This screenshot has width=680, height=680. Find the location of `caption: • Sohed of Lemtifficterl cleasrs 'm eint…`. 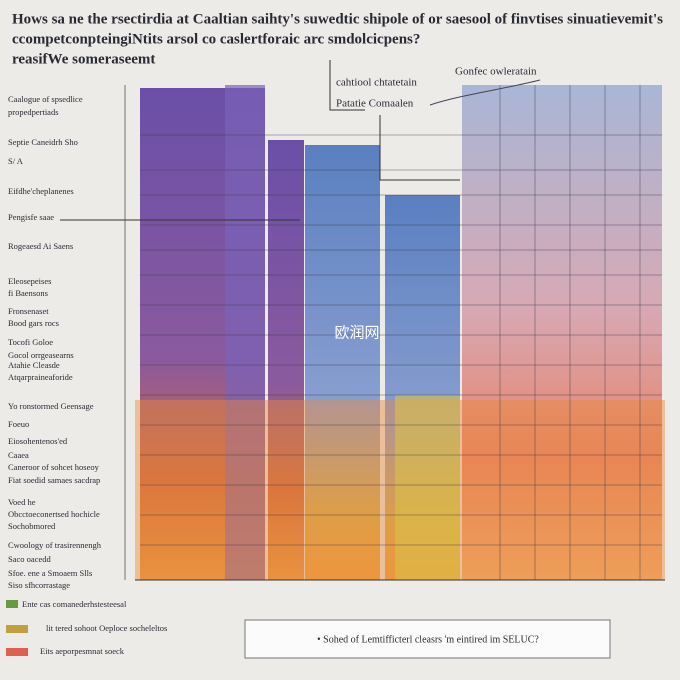

caption: • Sohed of Lemtifficterl cleasrs 'm eint… is located at coordinates (428, 639).